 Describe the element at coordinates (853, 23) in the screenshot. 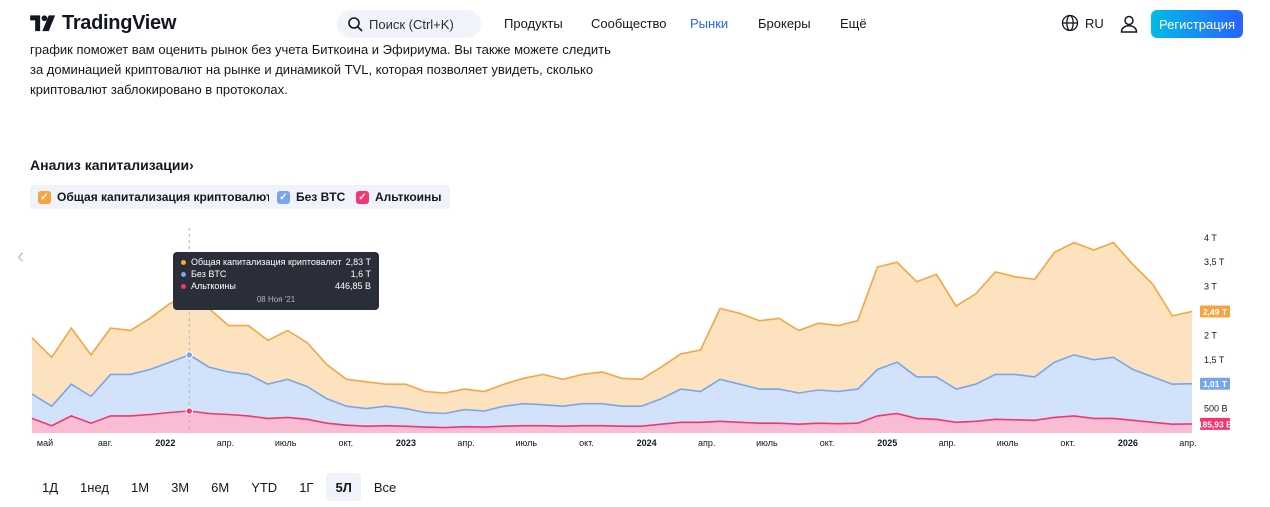

I see `nav-more: Ещё` at that location.